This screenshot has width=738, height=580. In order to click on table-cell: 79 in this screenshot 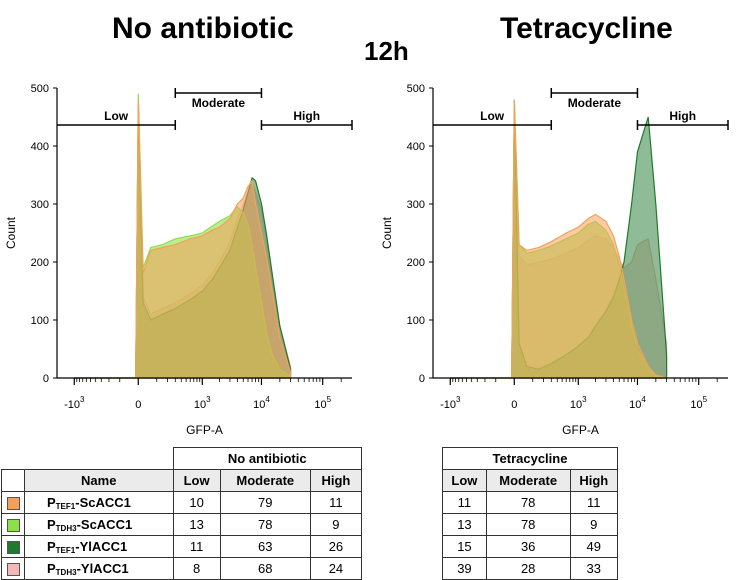, I will do `click(265, 502)`.